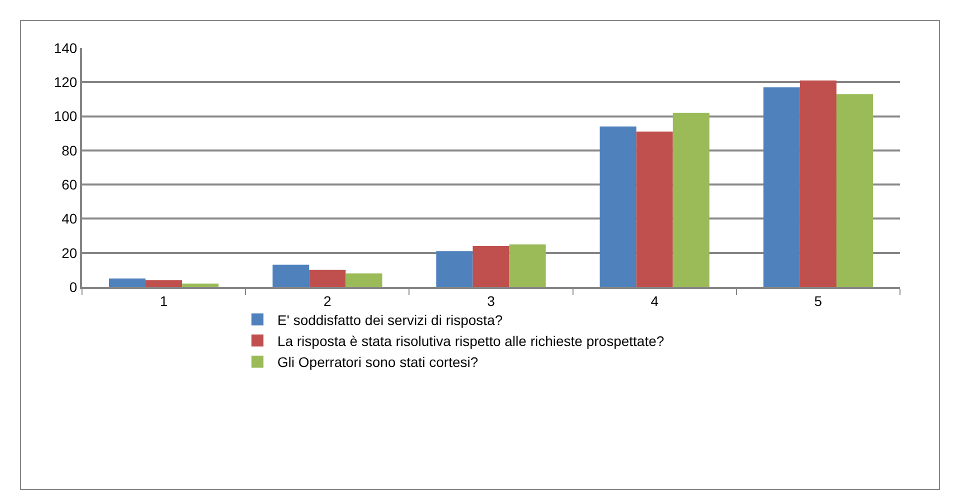  I want to click on y-tick-label: 0, so click(73, 286).